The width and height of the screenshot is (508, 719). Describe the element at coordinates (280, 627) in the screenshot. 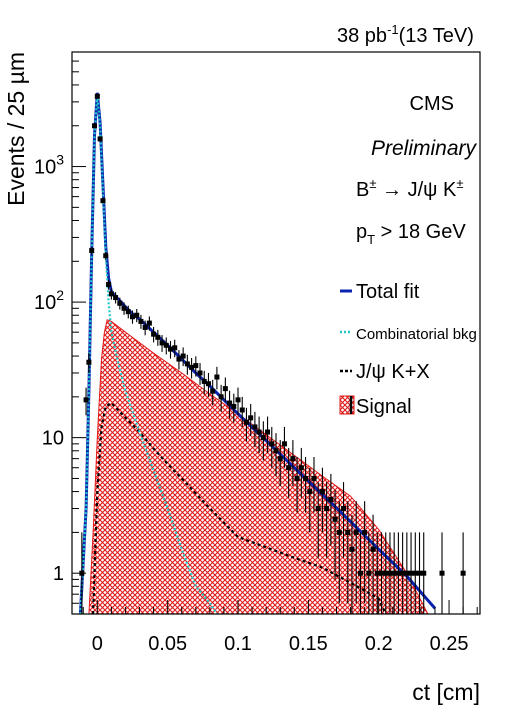

I see `x-axis: 0 0.05 0.1 0.15 0.2 0.25` at that location.